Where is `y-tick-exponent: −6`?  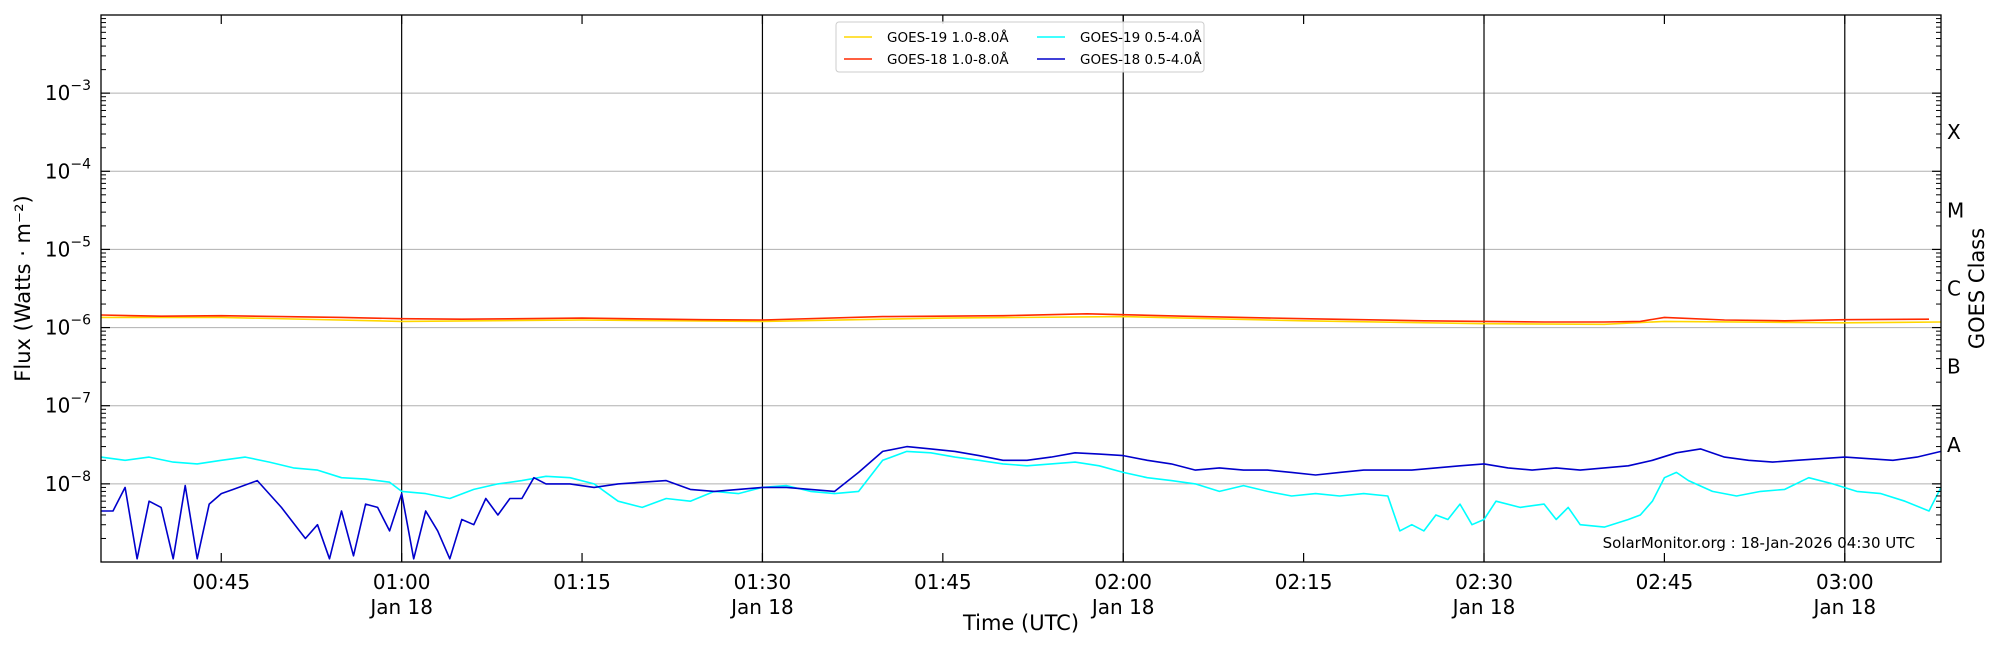
y-tick-exponent: −6 is located at coordinates (80, 321).